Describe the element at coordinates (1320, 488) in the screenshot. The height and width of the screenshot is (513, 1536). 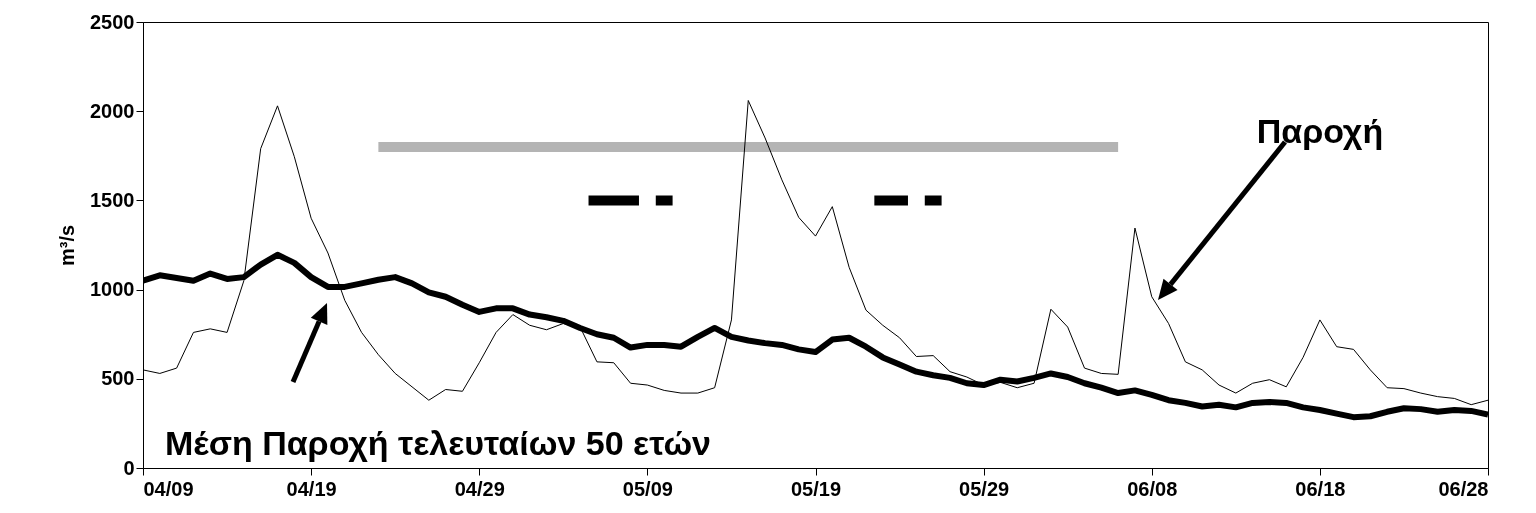
I see `x-tick-label: 06/18` at that location.